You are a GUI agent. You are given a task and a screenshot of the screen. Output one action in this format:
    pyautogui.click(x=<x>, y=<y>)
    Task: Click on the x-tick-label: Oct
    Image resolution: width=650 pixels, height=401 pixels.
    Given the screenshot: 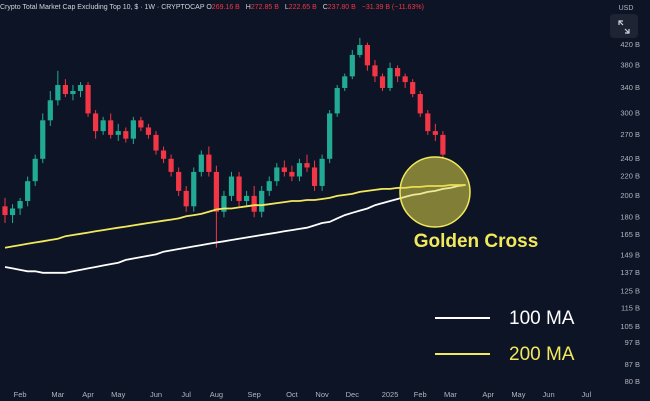 What is the action you would take?
    pyautogui.click(x=292, y=394)
    